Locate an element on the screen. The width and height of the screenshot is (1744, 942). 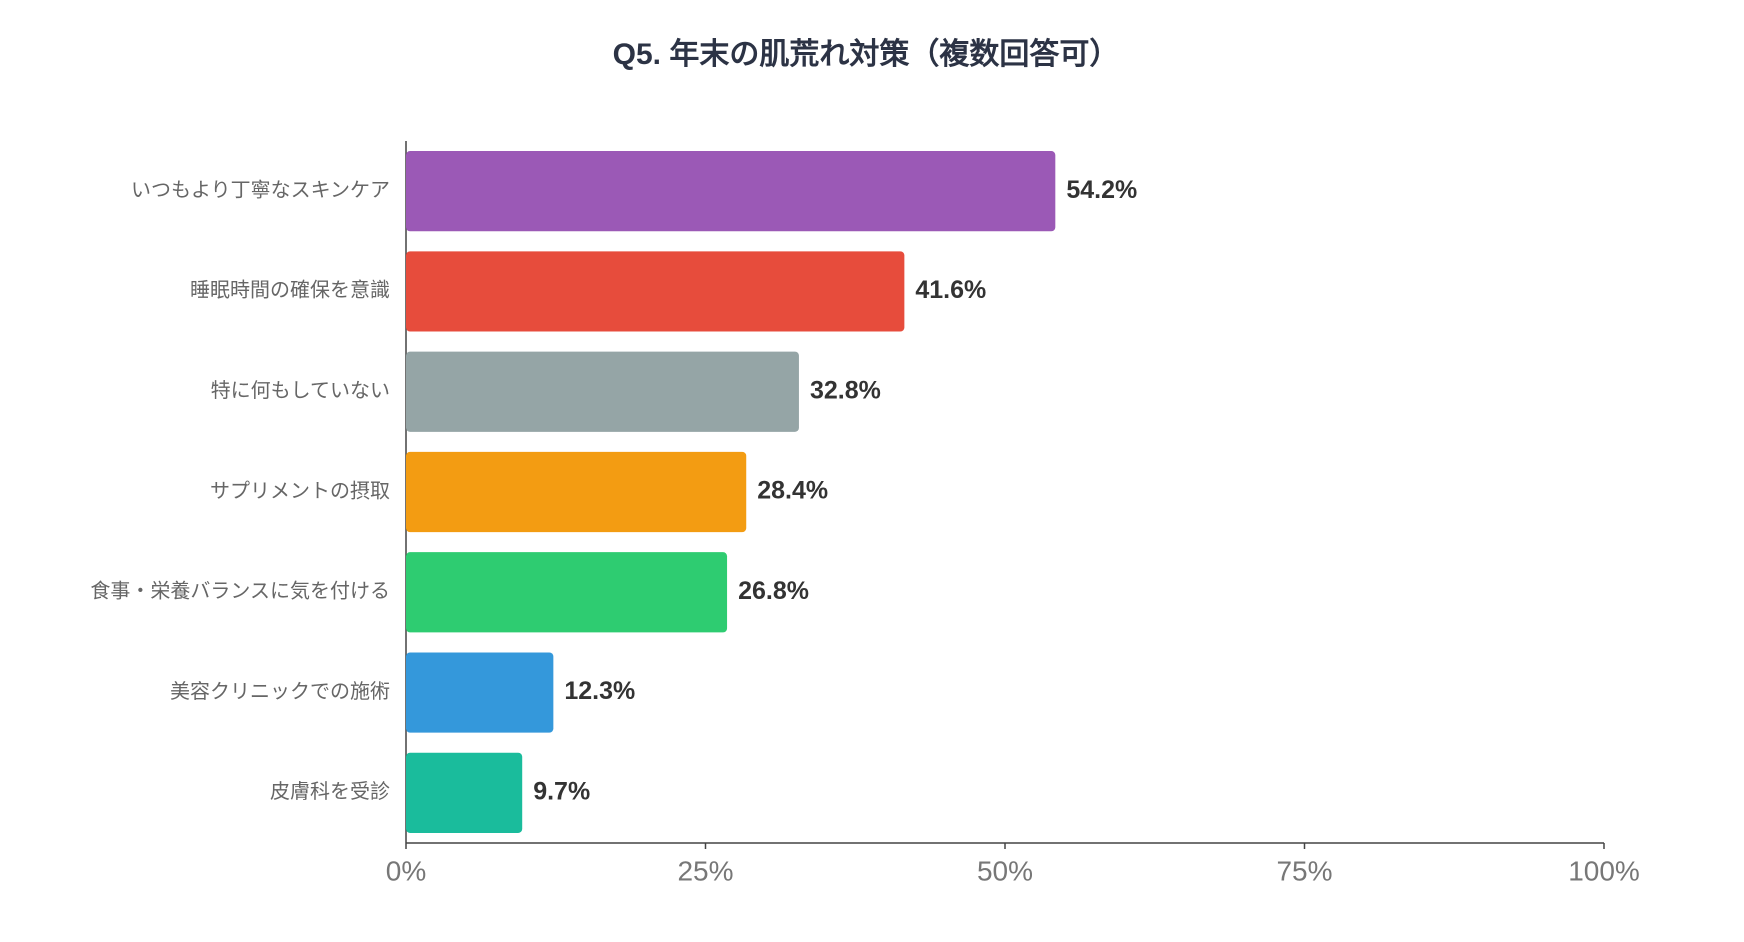
y-tick-label: サプリメントの摂取 is located at coordinates (300, 490).